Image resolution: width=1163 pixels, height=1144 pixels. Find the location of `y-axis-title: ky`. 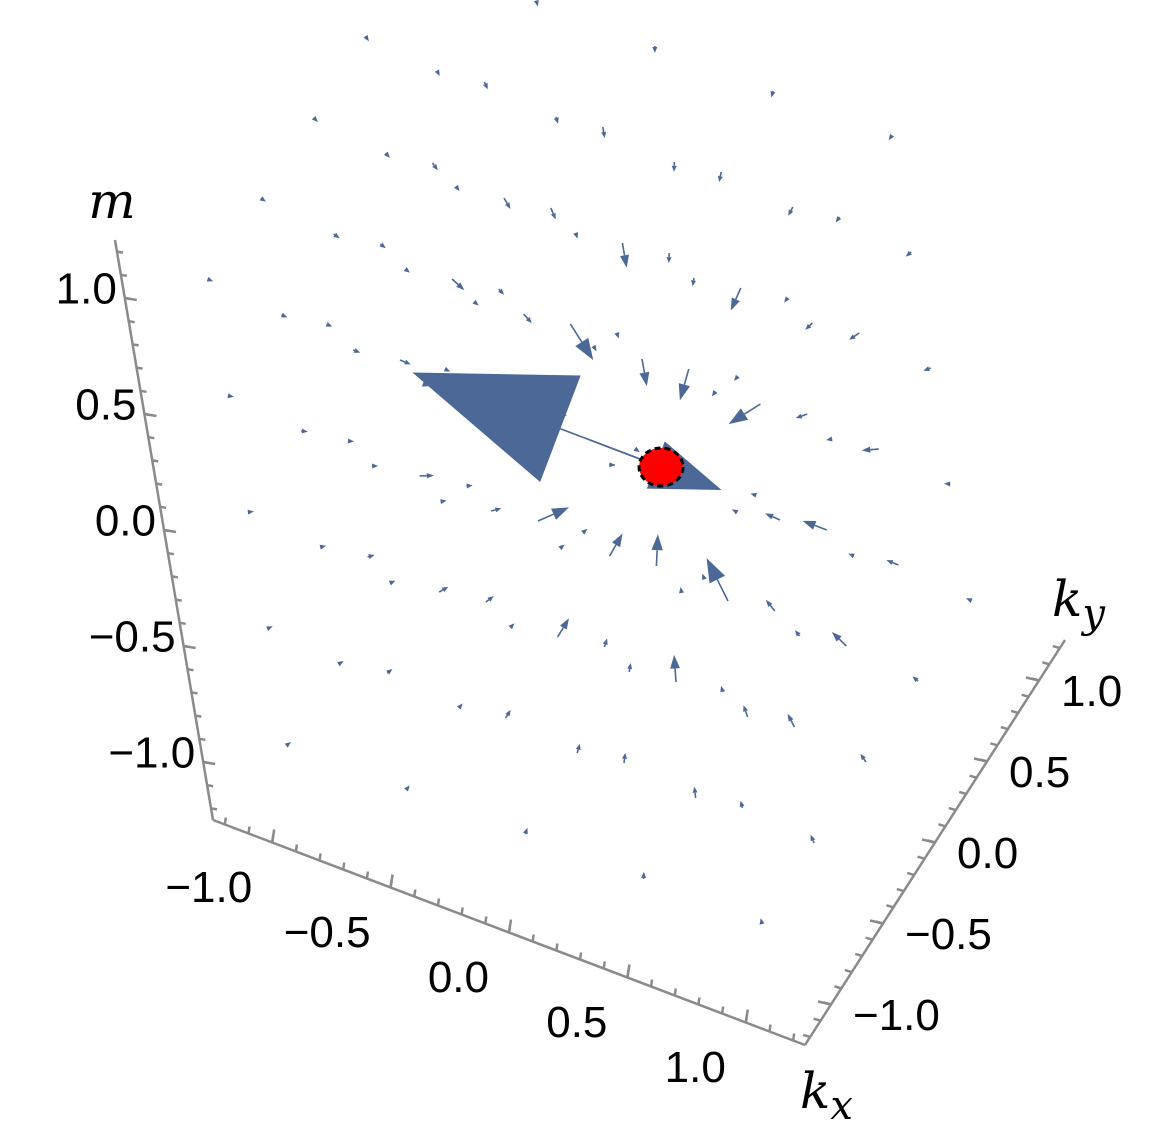

y-axis-title: ky is located at coordinates (1079, 603).